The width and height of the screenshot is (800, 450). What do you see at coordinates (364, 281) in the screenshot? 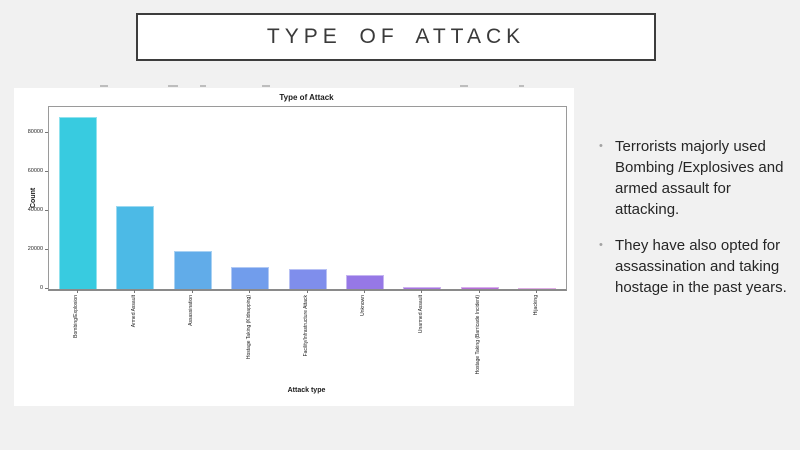
I see `bar-unknown` at bounding box center [364, 281].